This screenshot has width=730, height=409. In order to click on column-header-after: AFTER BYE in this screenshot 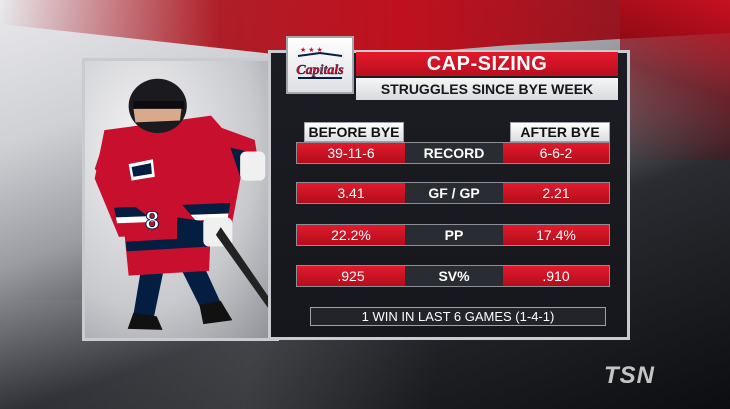, I will do `click(560, 132)`.